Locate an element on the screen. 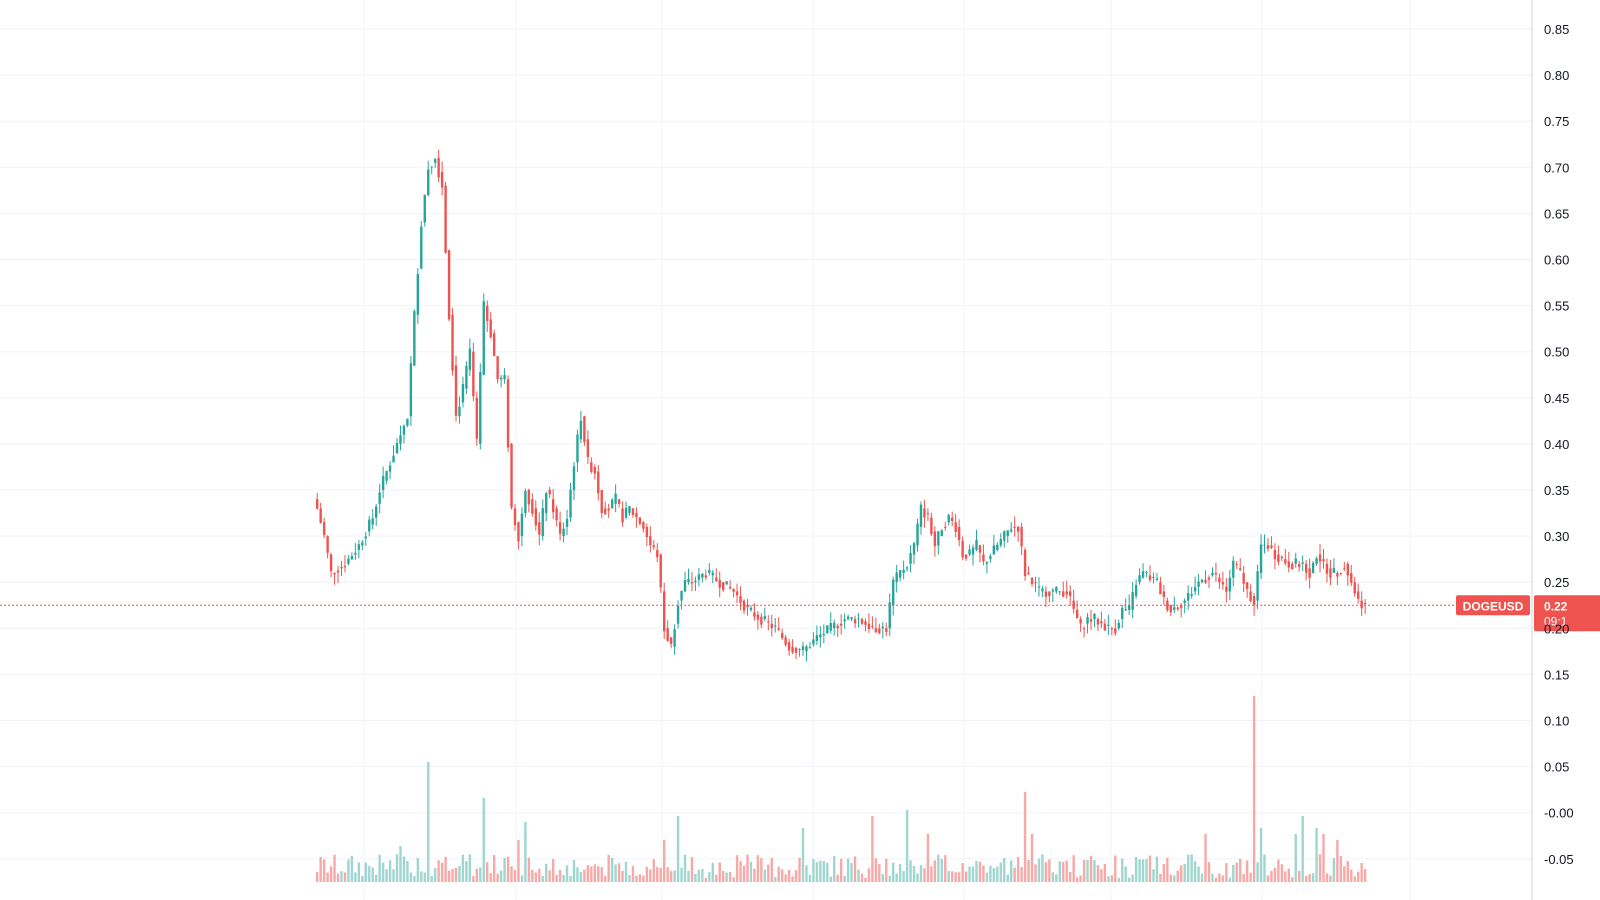  price-tick-label: 0.70 is located at coordinates (1556, 167).